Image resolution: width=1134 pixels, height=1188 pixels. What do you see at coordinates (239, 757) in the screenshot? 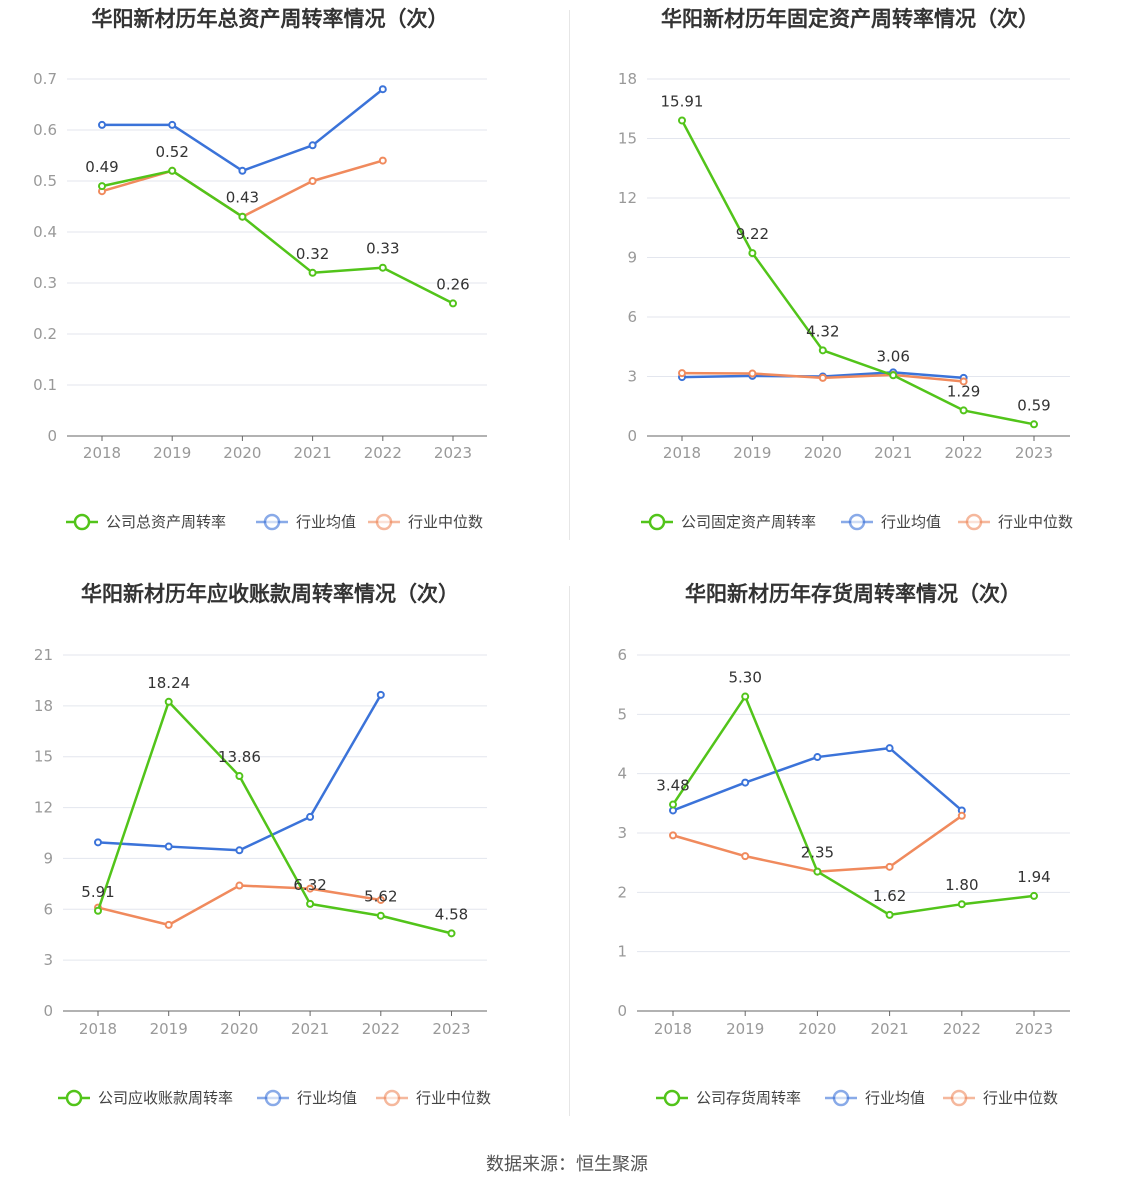
I see `data-label: 13.86` at bounding box center [239, 757].